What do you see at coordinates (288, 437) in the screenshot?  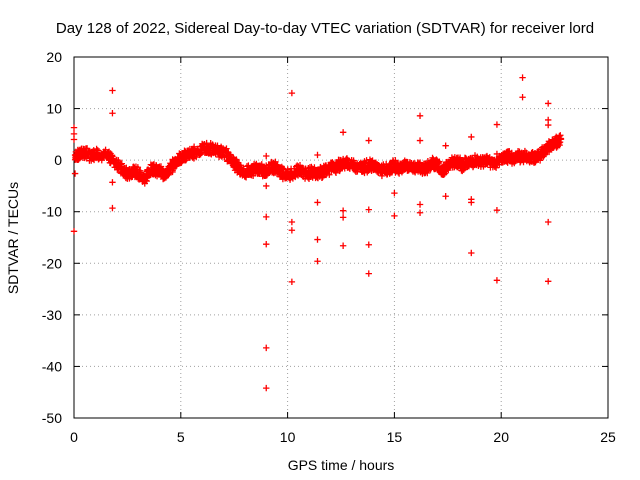 I see `x-tick-label: 10` at bounding box center [288, 437].